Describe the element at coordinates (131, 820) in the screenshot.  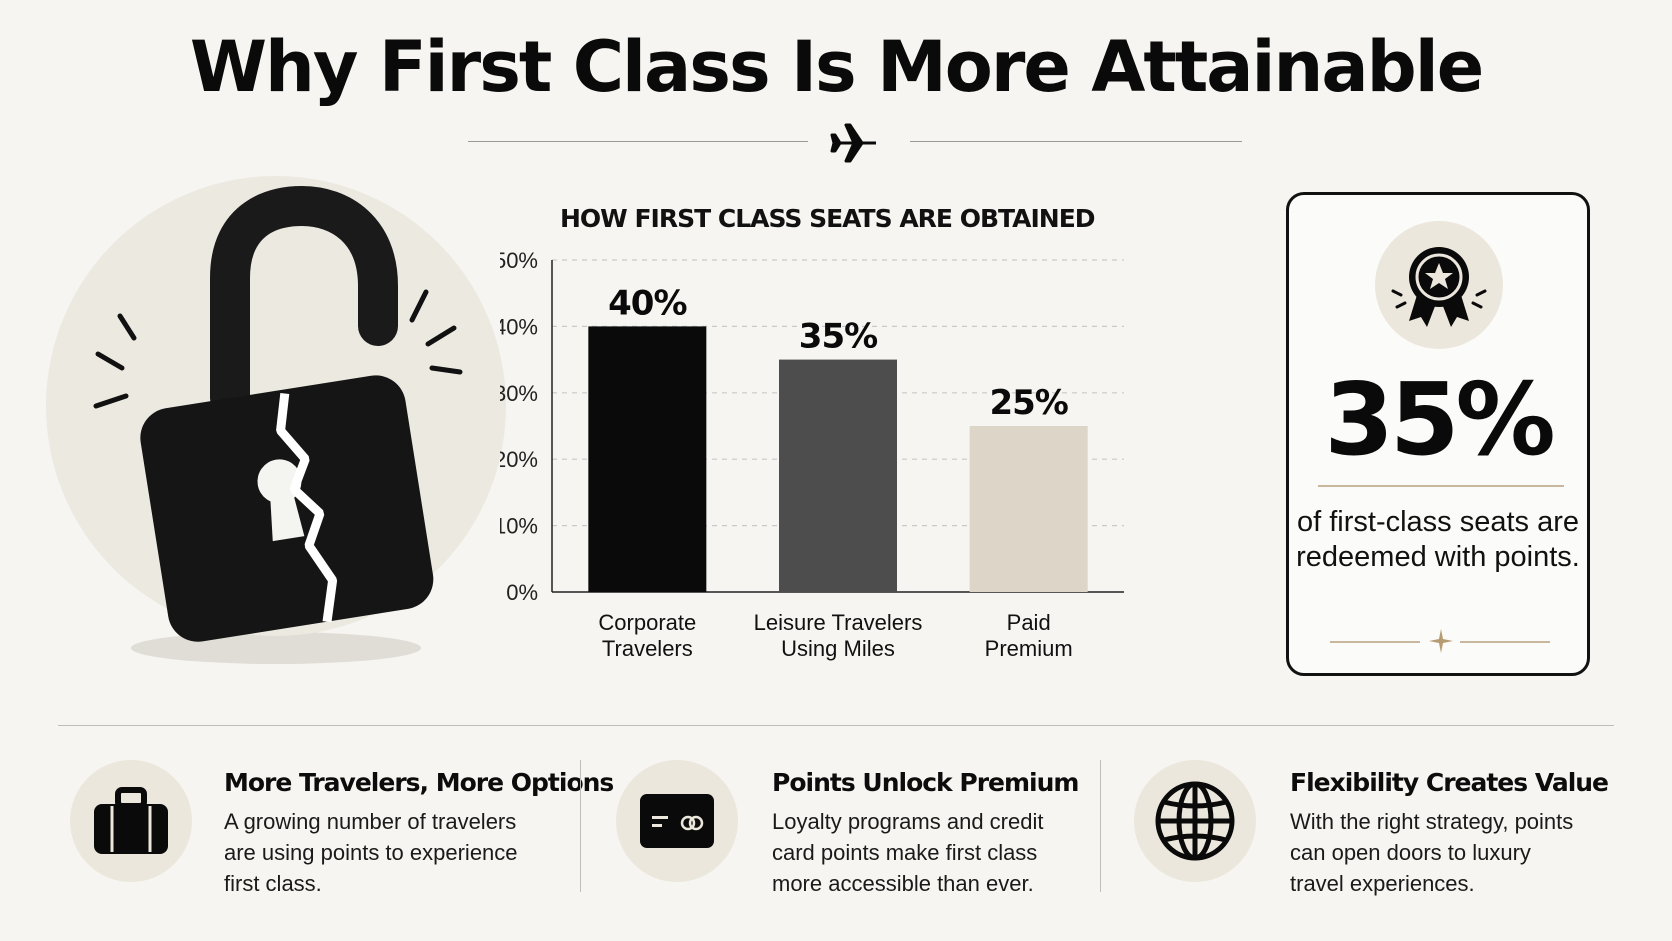
I see `suitcase-icon` at that location.